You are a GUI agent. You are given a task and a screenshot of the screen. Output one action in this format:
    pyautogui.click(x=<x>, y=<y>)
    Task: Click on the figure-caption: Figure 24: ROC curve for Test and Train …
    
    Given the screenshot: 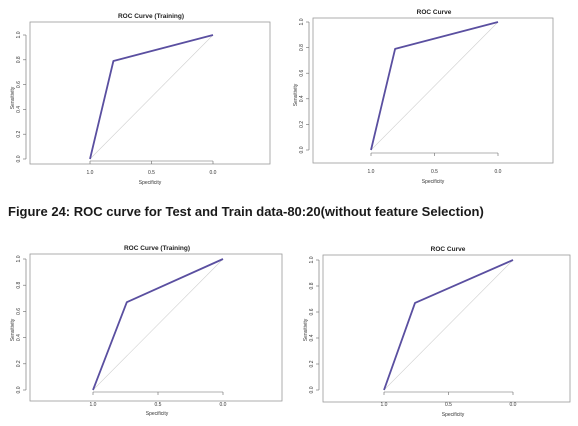 What is the action you would take?
    pyautogui.click(x=246, y=211)
    